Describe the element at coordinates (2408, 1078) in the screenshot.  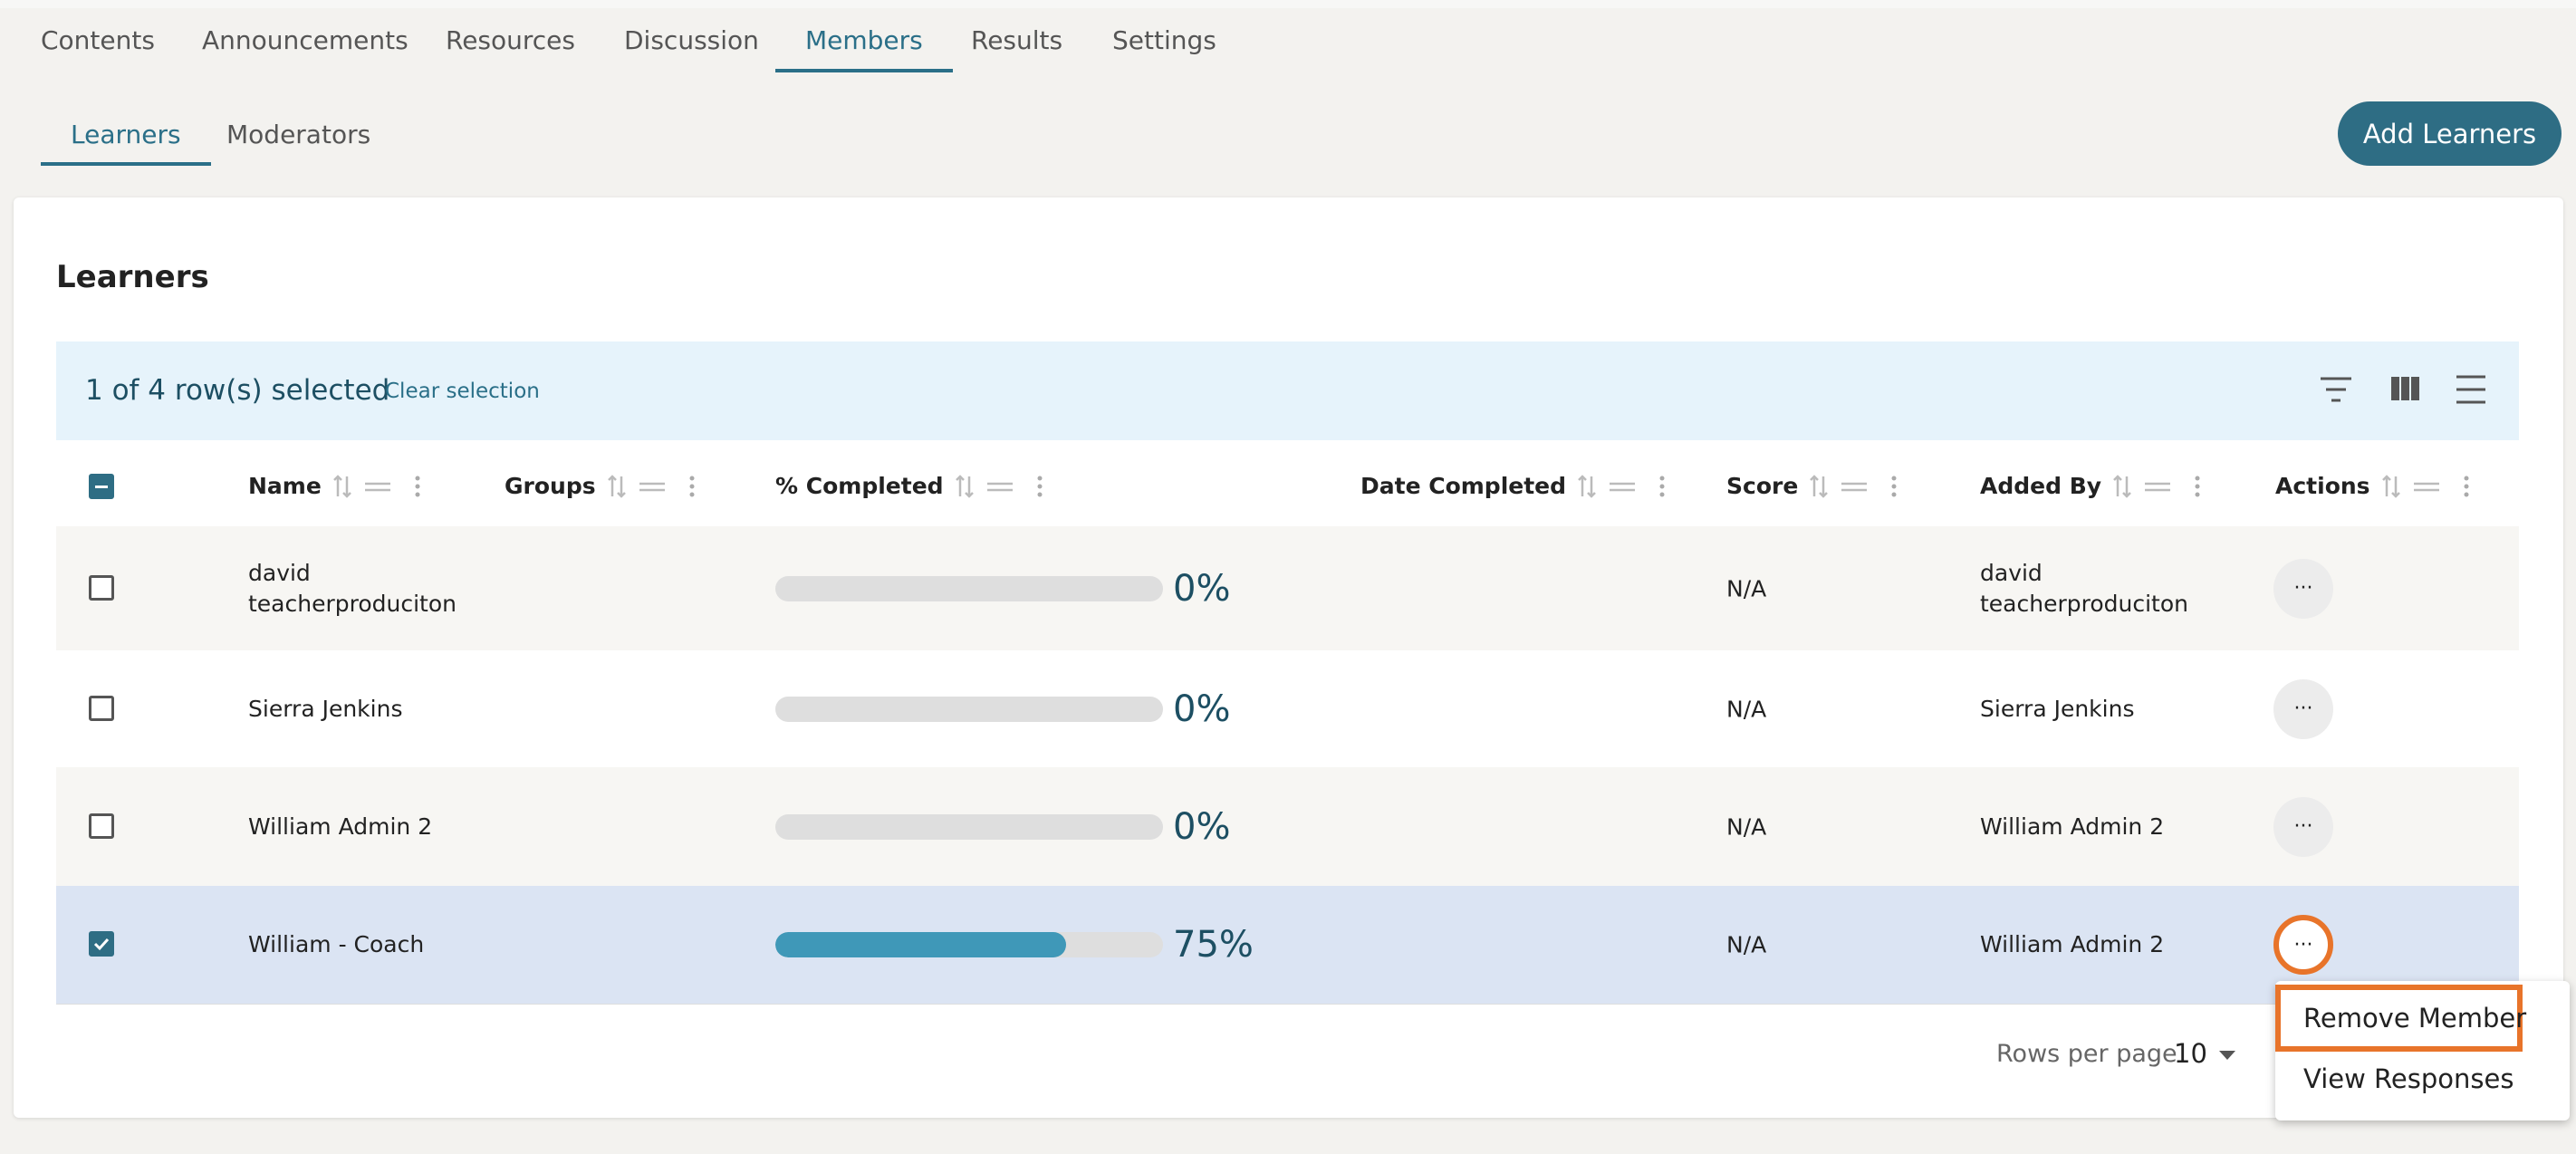
I see `menu-item: View Responses` at that location.